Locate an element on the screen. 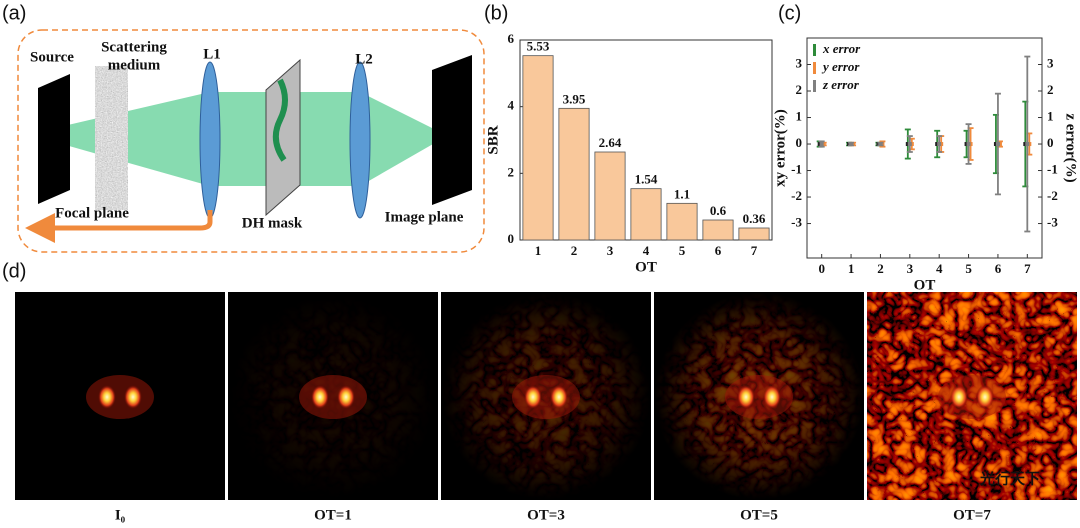 This screenshot has height=528, width=1080. label: L1 is located at coordinates (212, 54).